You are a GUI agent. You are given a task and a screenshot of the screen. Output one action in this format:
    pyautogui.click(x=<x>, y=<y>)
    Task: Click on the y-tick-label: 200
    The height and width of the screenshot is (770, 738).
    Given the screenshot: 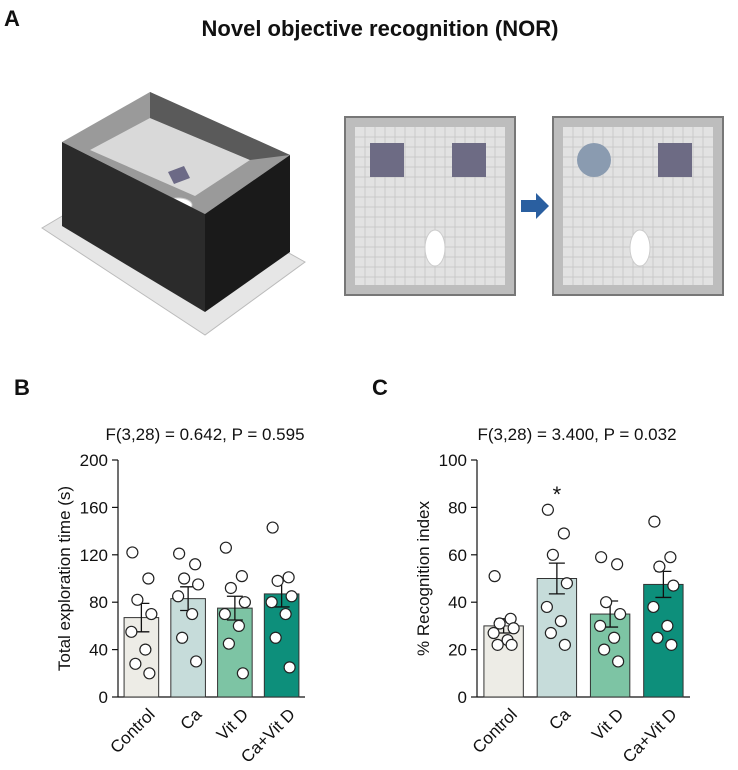 What is the action you would take?
    pyautogui.click(x=94, y=460)
    